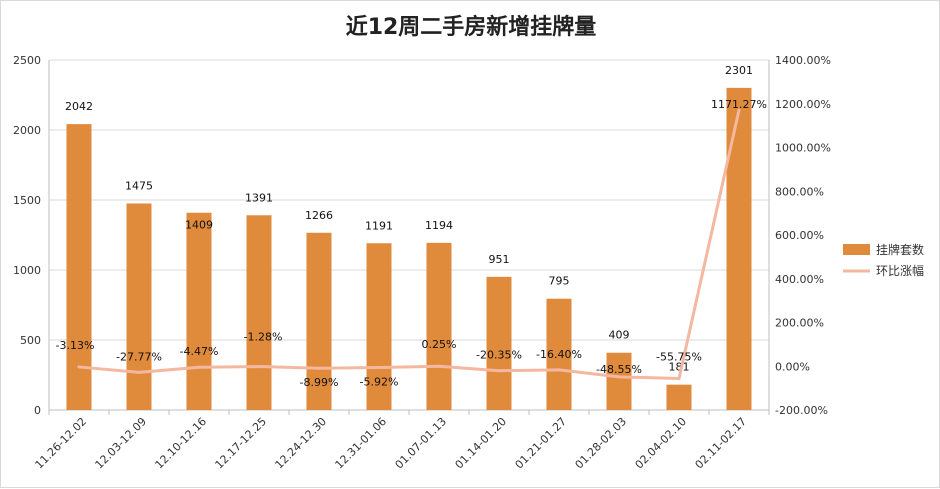 The width and height of the screenshot is (940, 489). Describe the element at coordinates (499, 259) in the screenshot. I see `bar-value-label: 951` at that location.